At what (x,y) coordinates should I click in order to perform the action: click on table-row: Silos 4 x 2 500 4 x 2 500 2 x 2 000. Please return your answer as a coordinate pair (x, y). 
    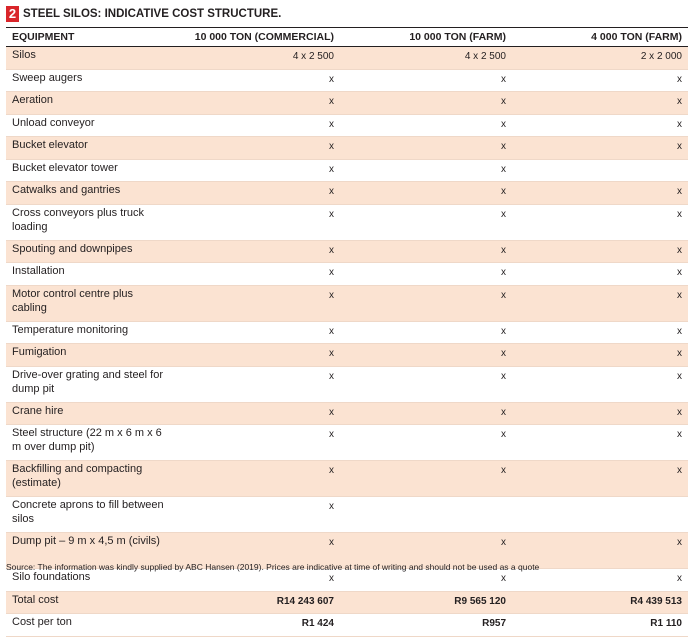
    Looking at the image, I should click on (347, 58).